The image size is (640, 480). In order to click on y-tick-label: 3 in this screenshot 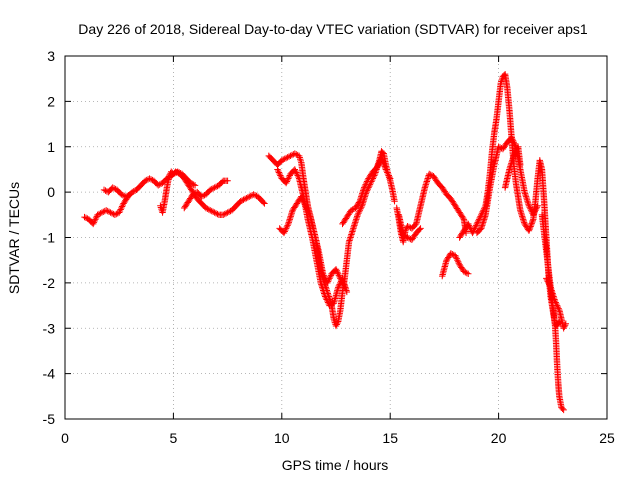, I will do `click(51, 56)`.